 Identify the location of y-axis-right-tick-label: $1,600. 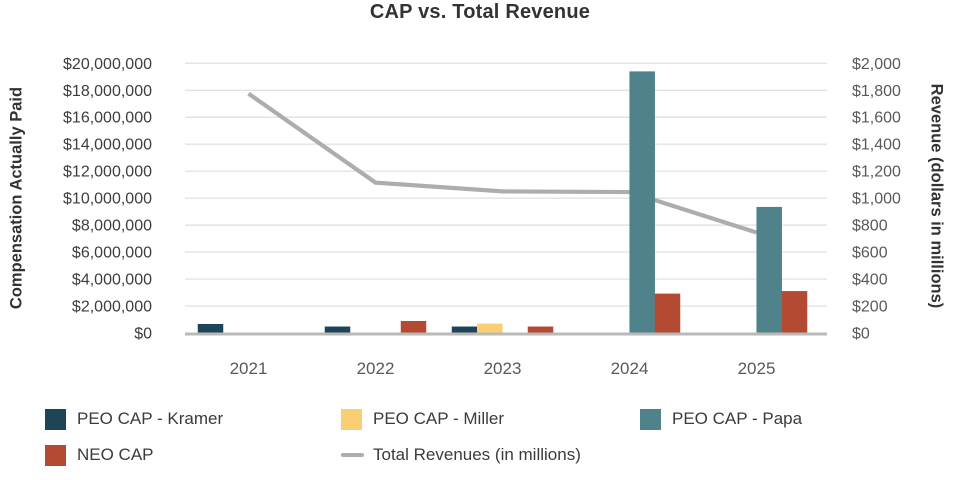
(876, 118).